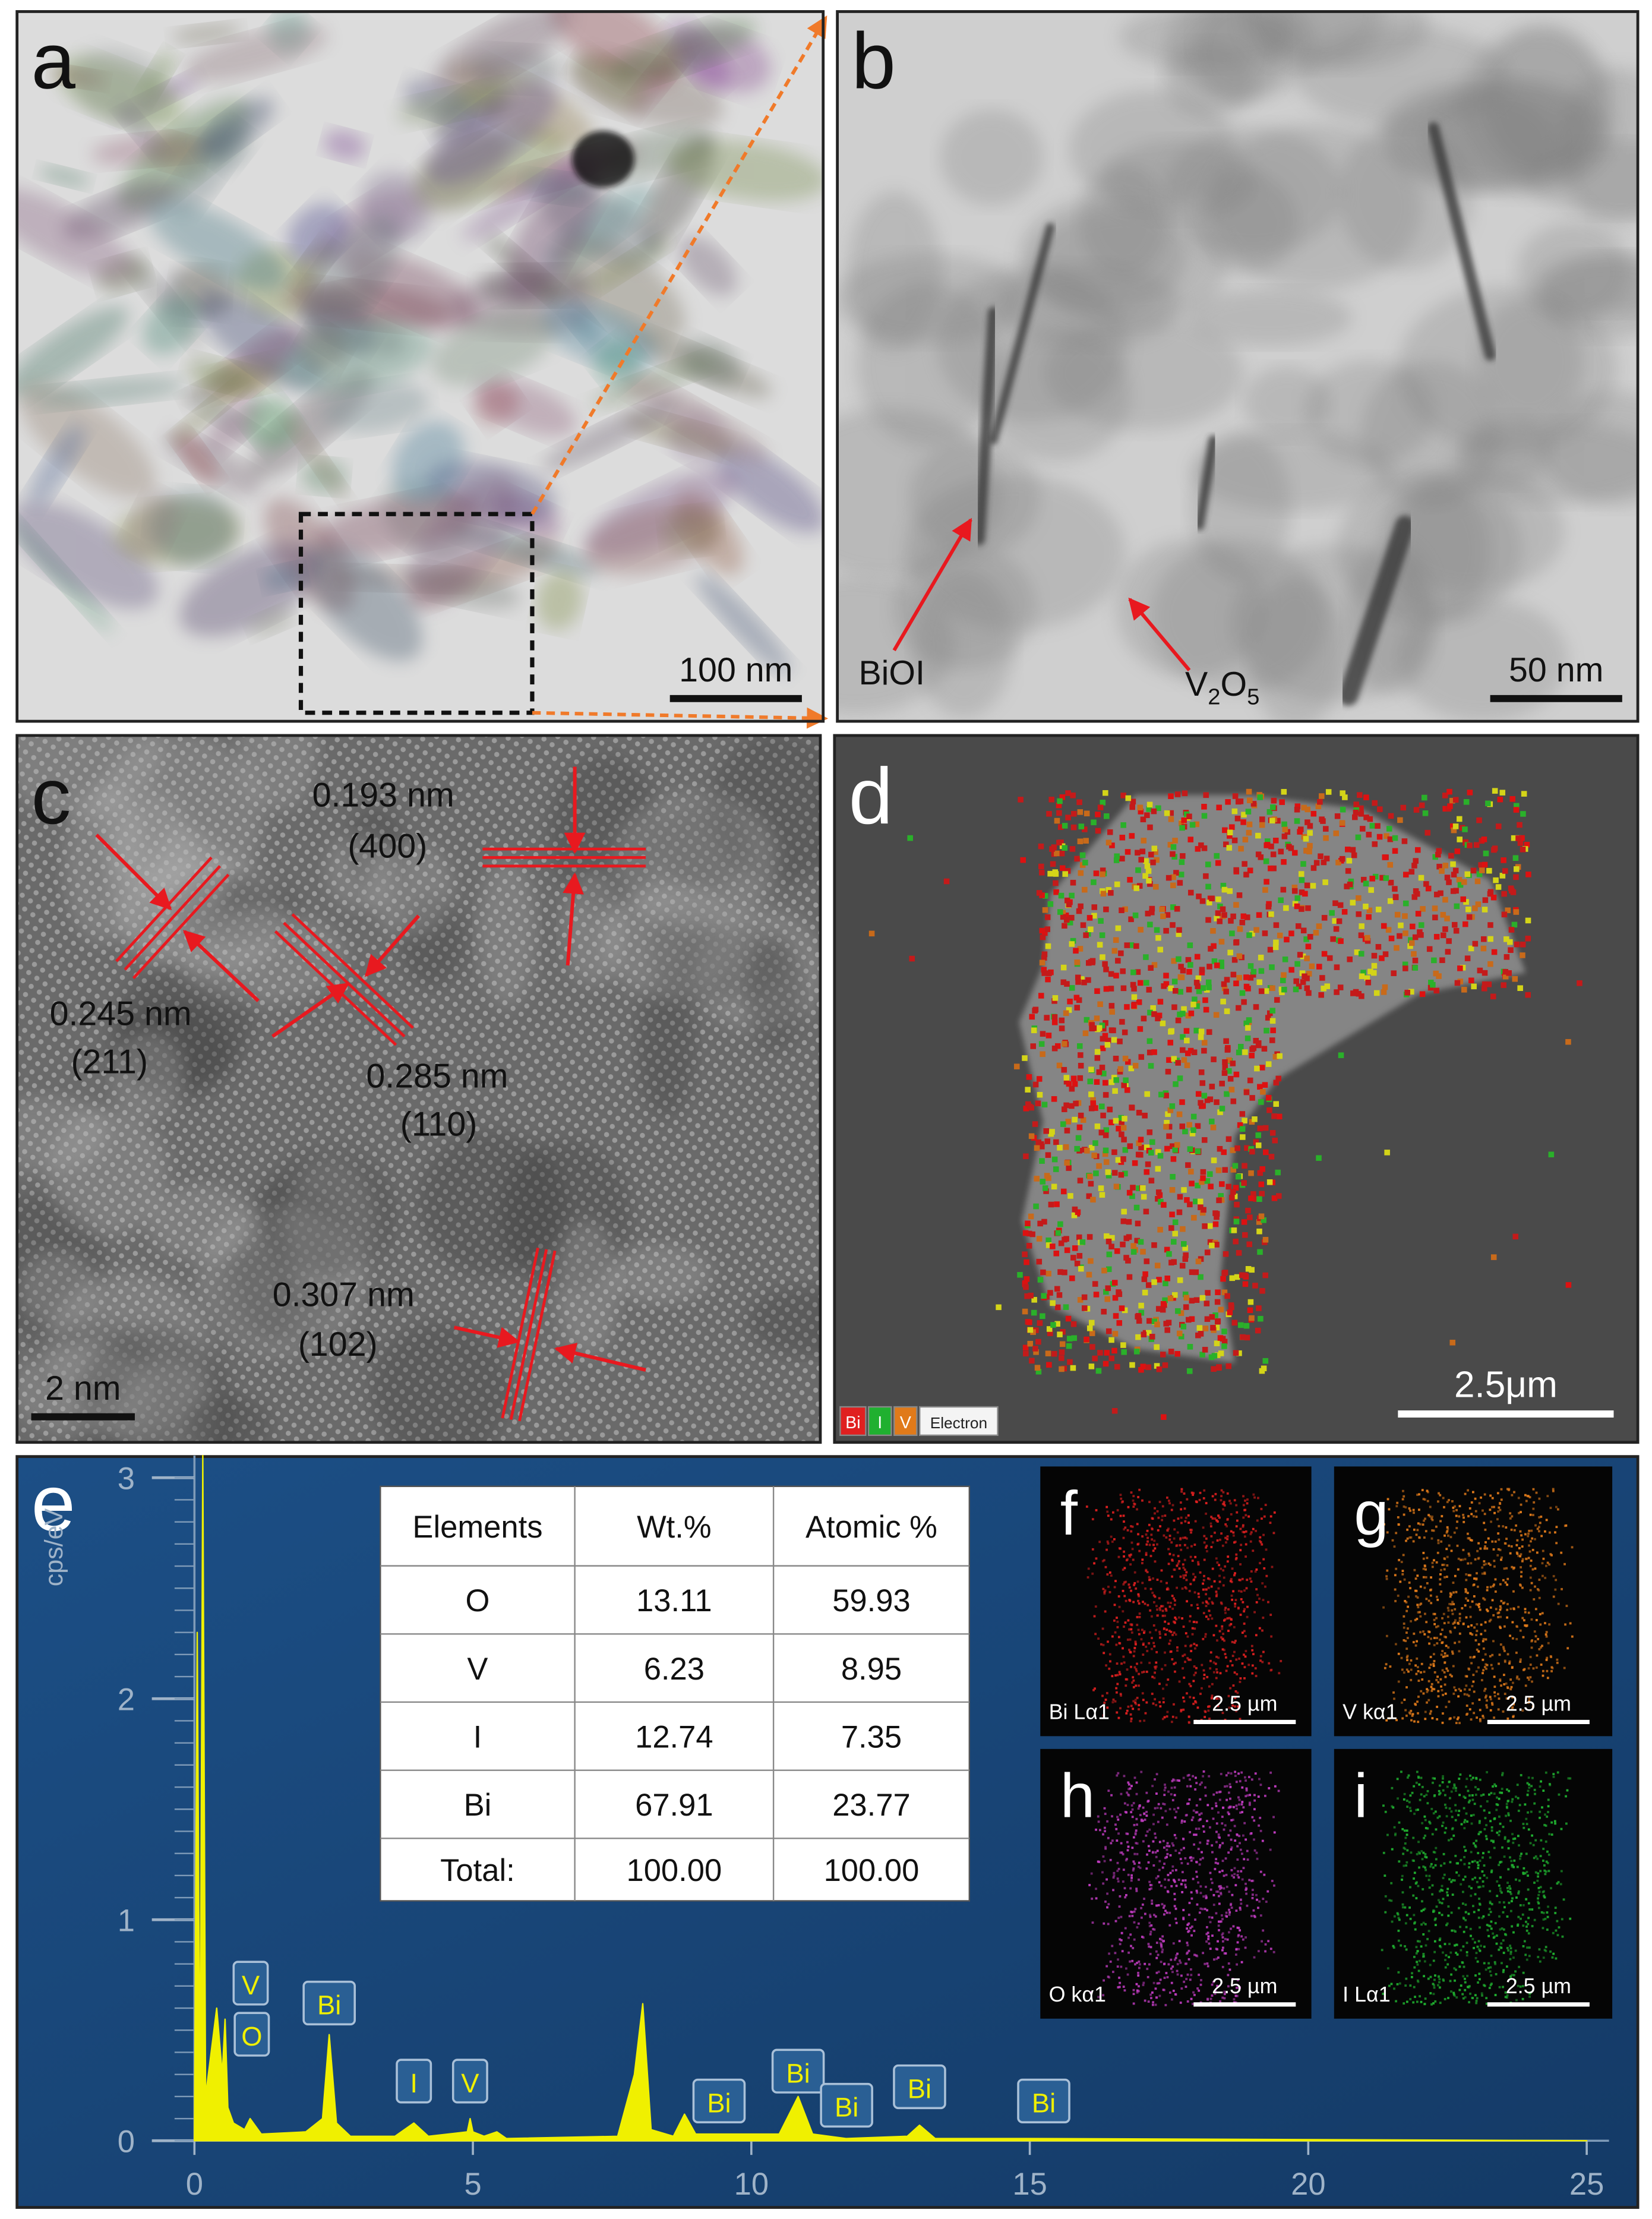  I want to click on peak-label-box, so click(329, 2003).